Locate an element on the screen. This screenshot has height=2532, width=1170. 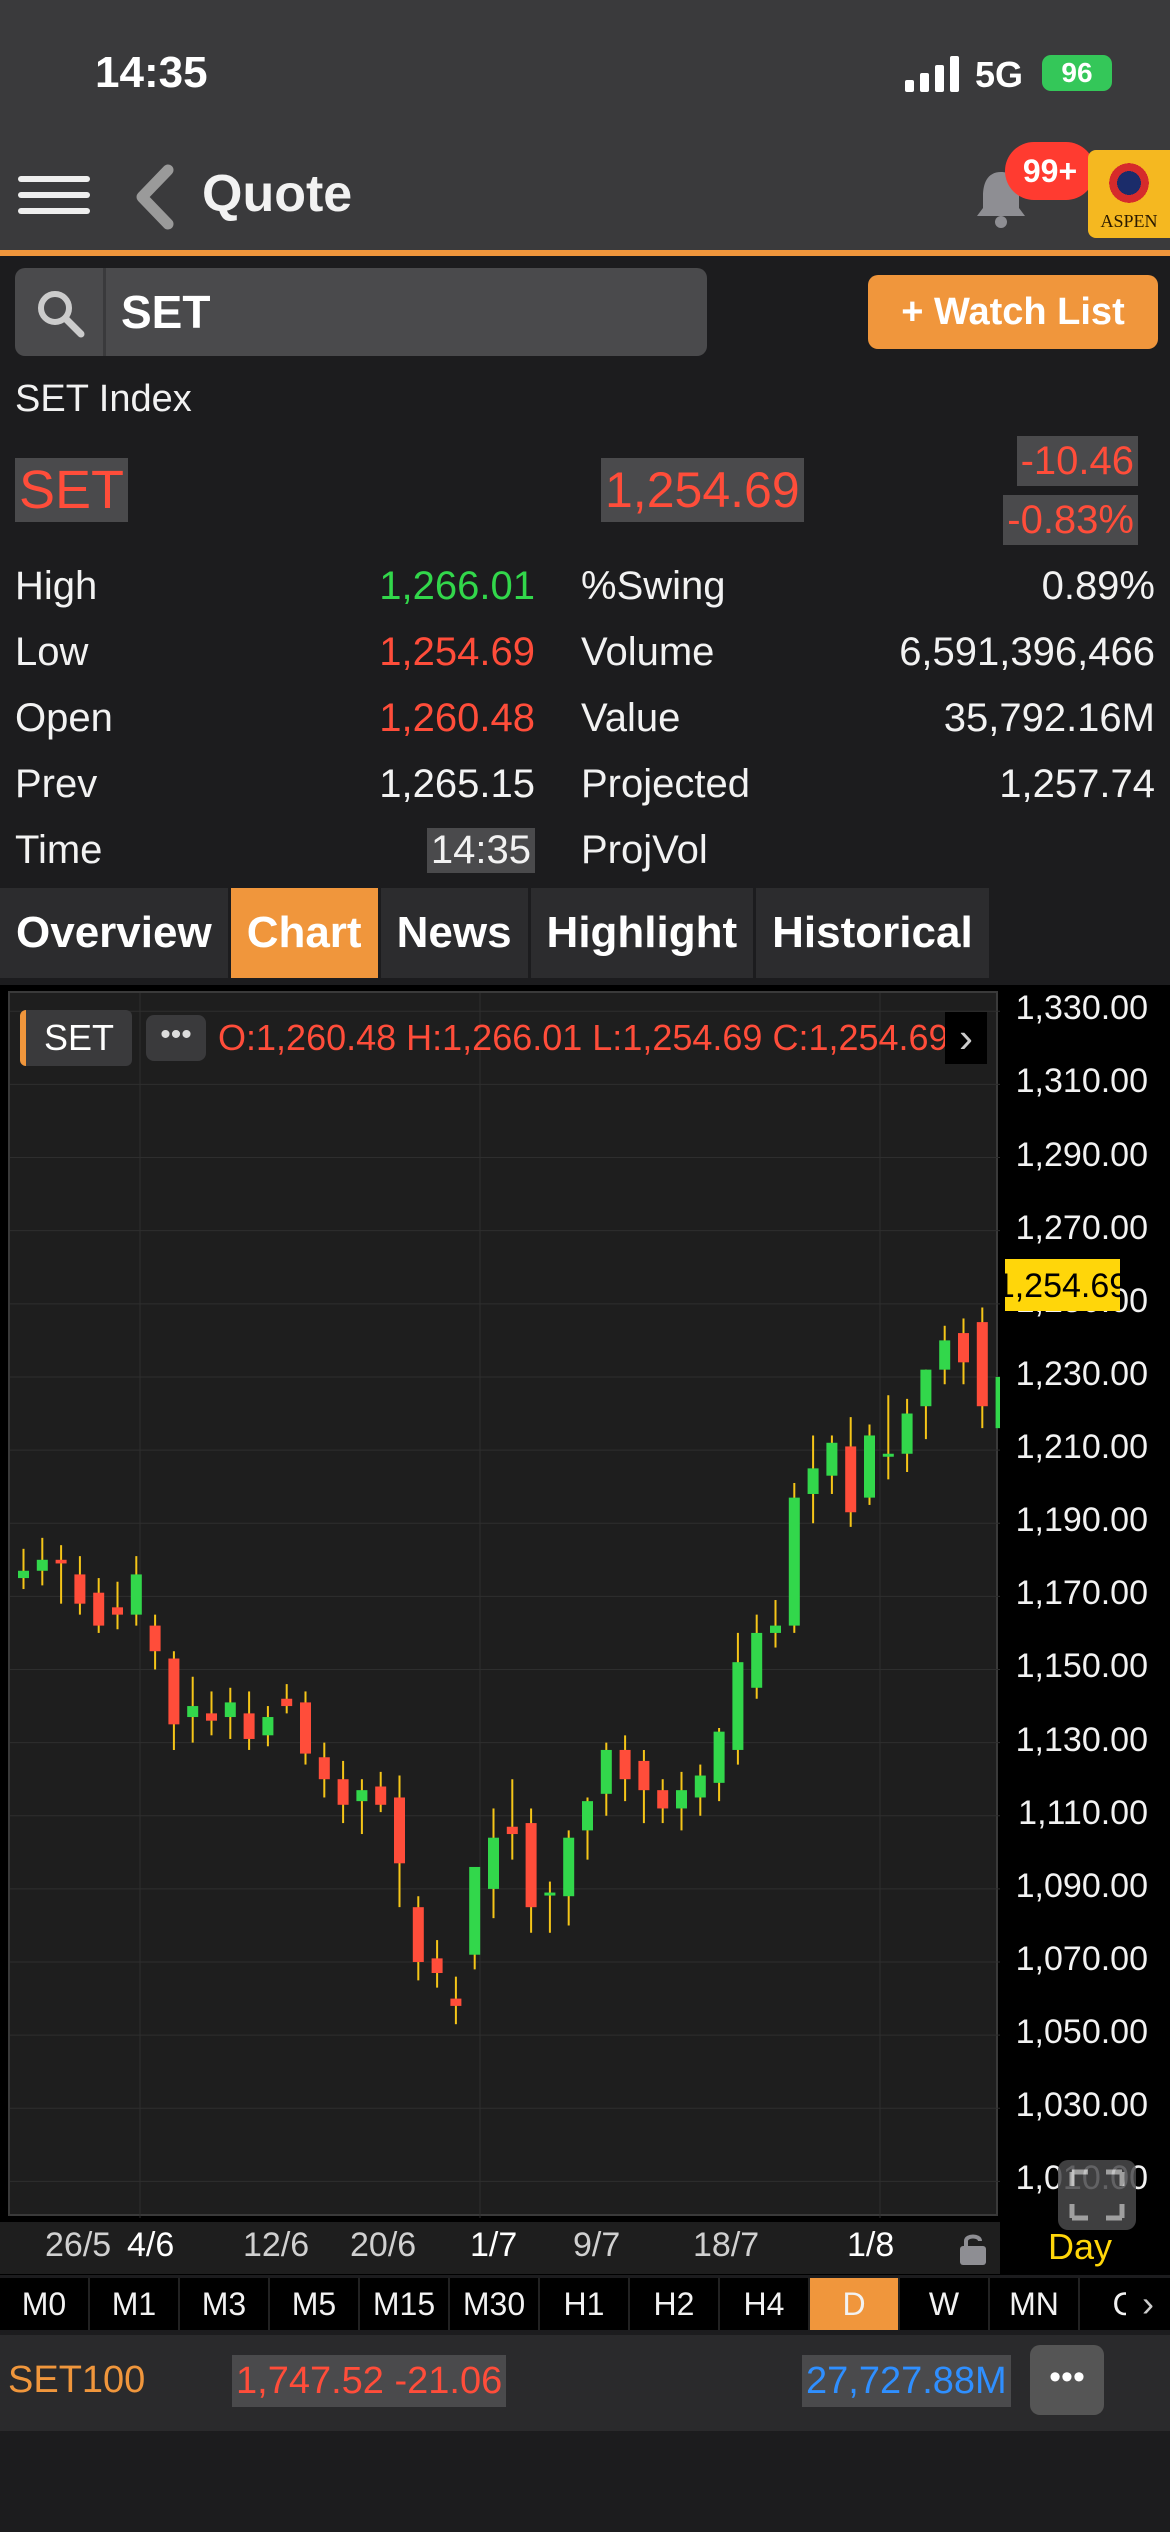
stat-value: 35,792.16M is located at coordinates (1049, 718).